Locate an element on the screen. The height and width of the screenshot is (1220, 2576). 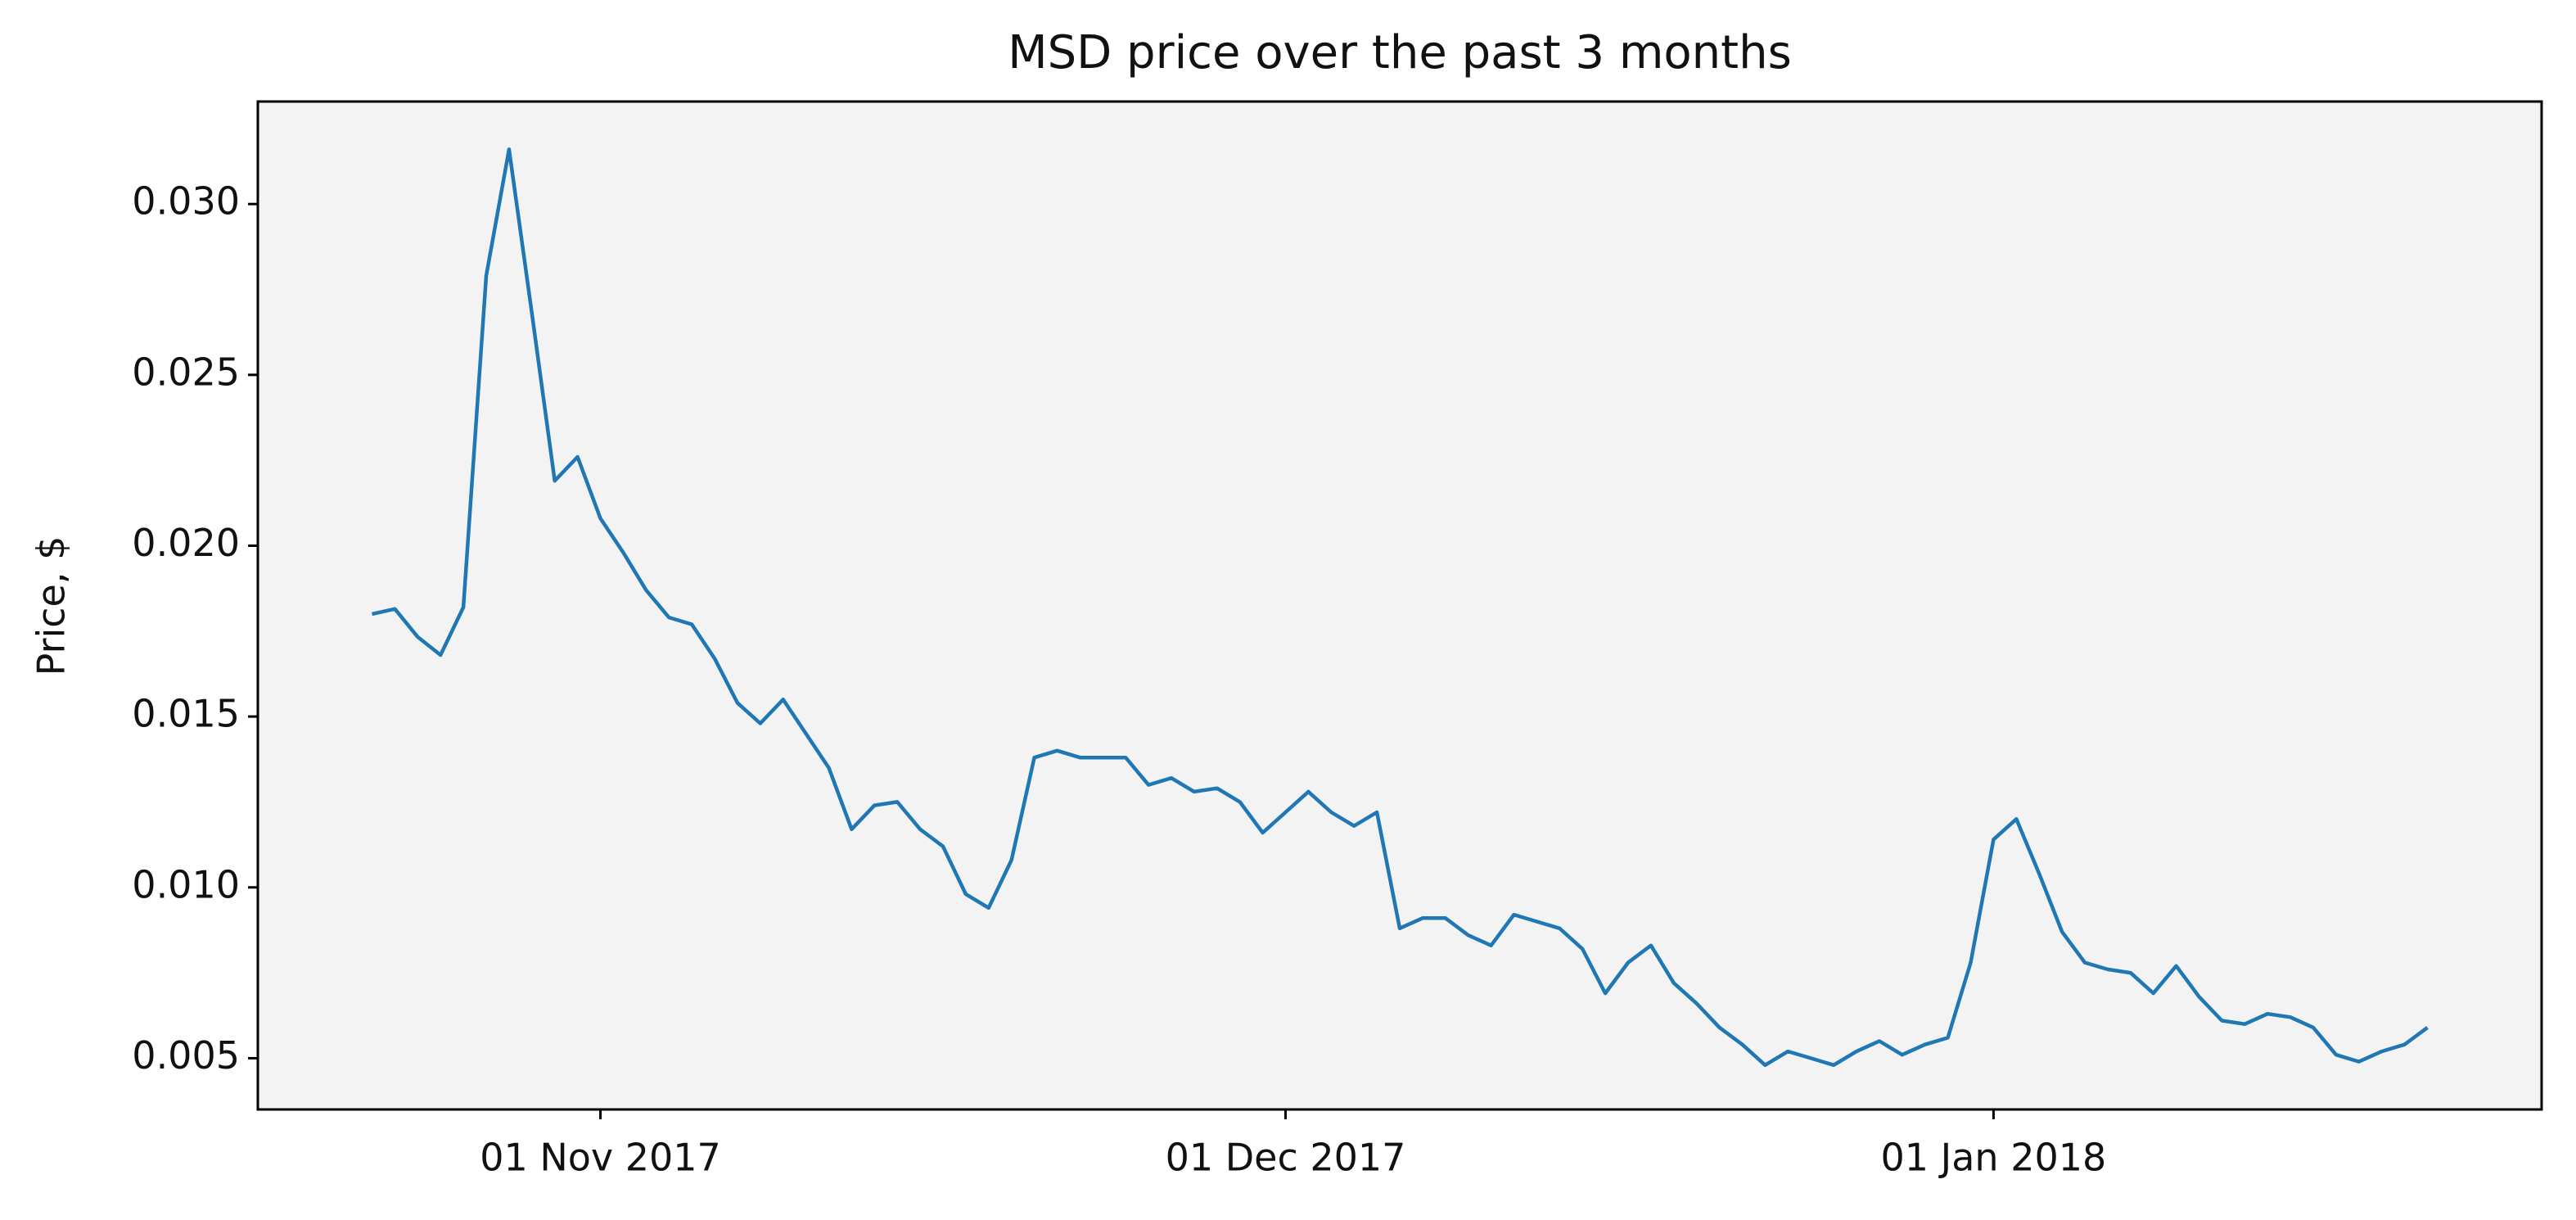
x-tick-label: 01 Nov 2017 is located at coordinates (600, 1158).